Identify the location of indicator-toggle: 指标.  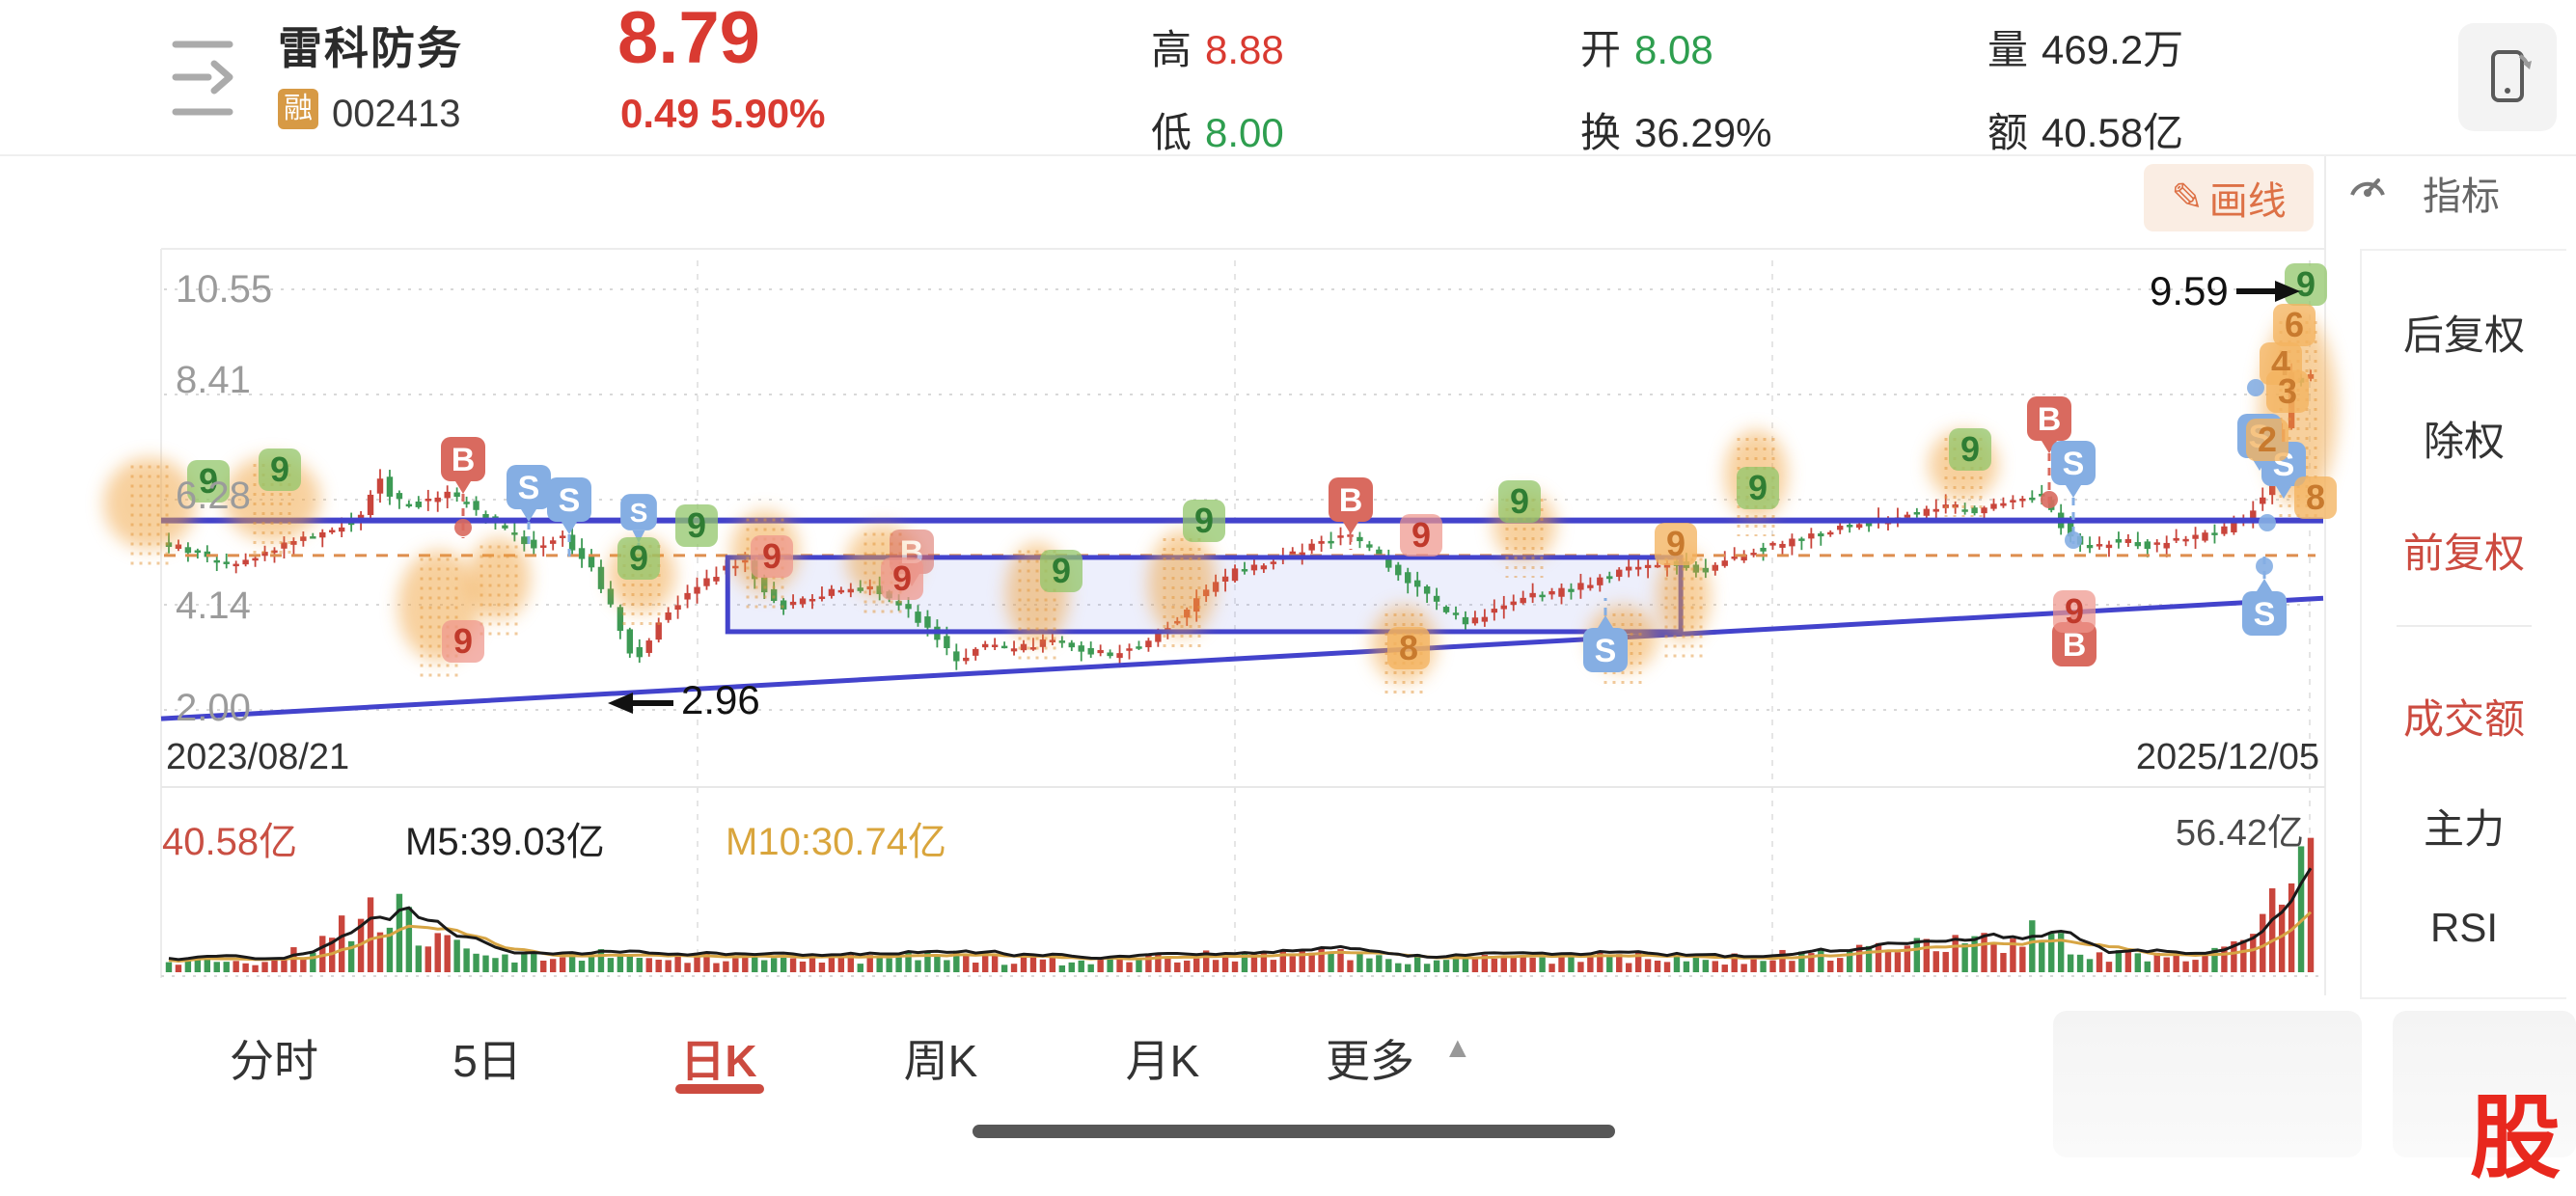
(2461, 193).